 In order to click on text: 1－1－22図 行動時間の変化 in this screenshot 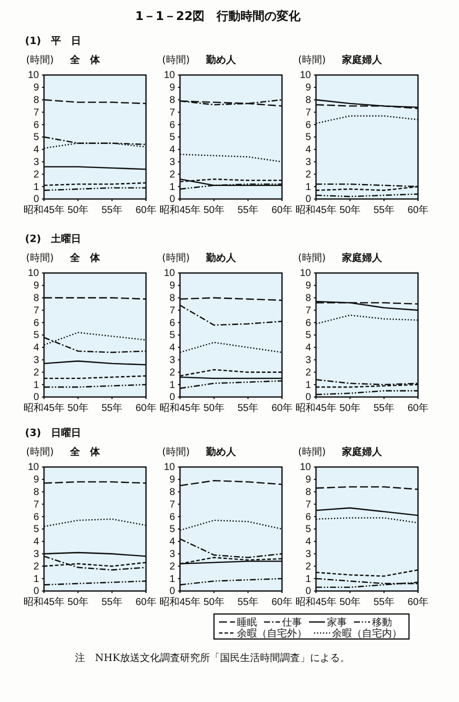, I will do `click(218, 16)`.